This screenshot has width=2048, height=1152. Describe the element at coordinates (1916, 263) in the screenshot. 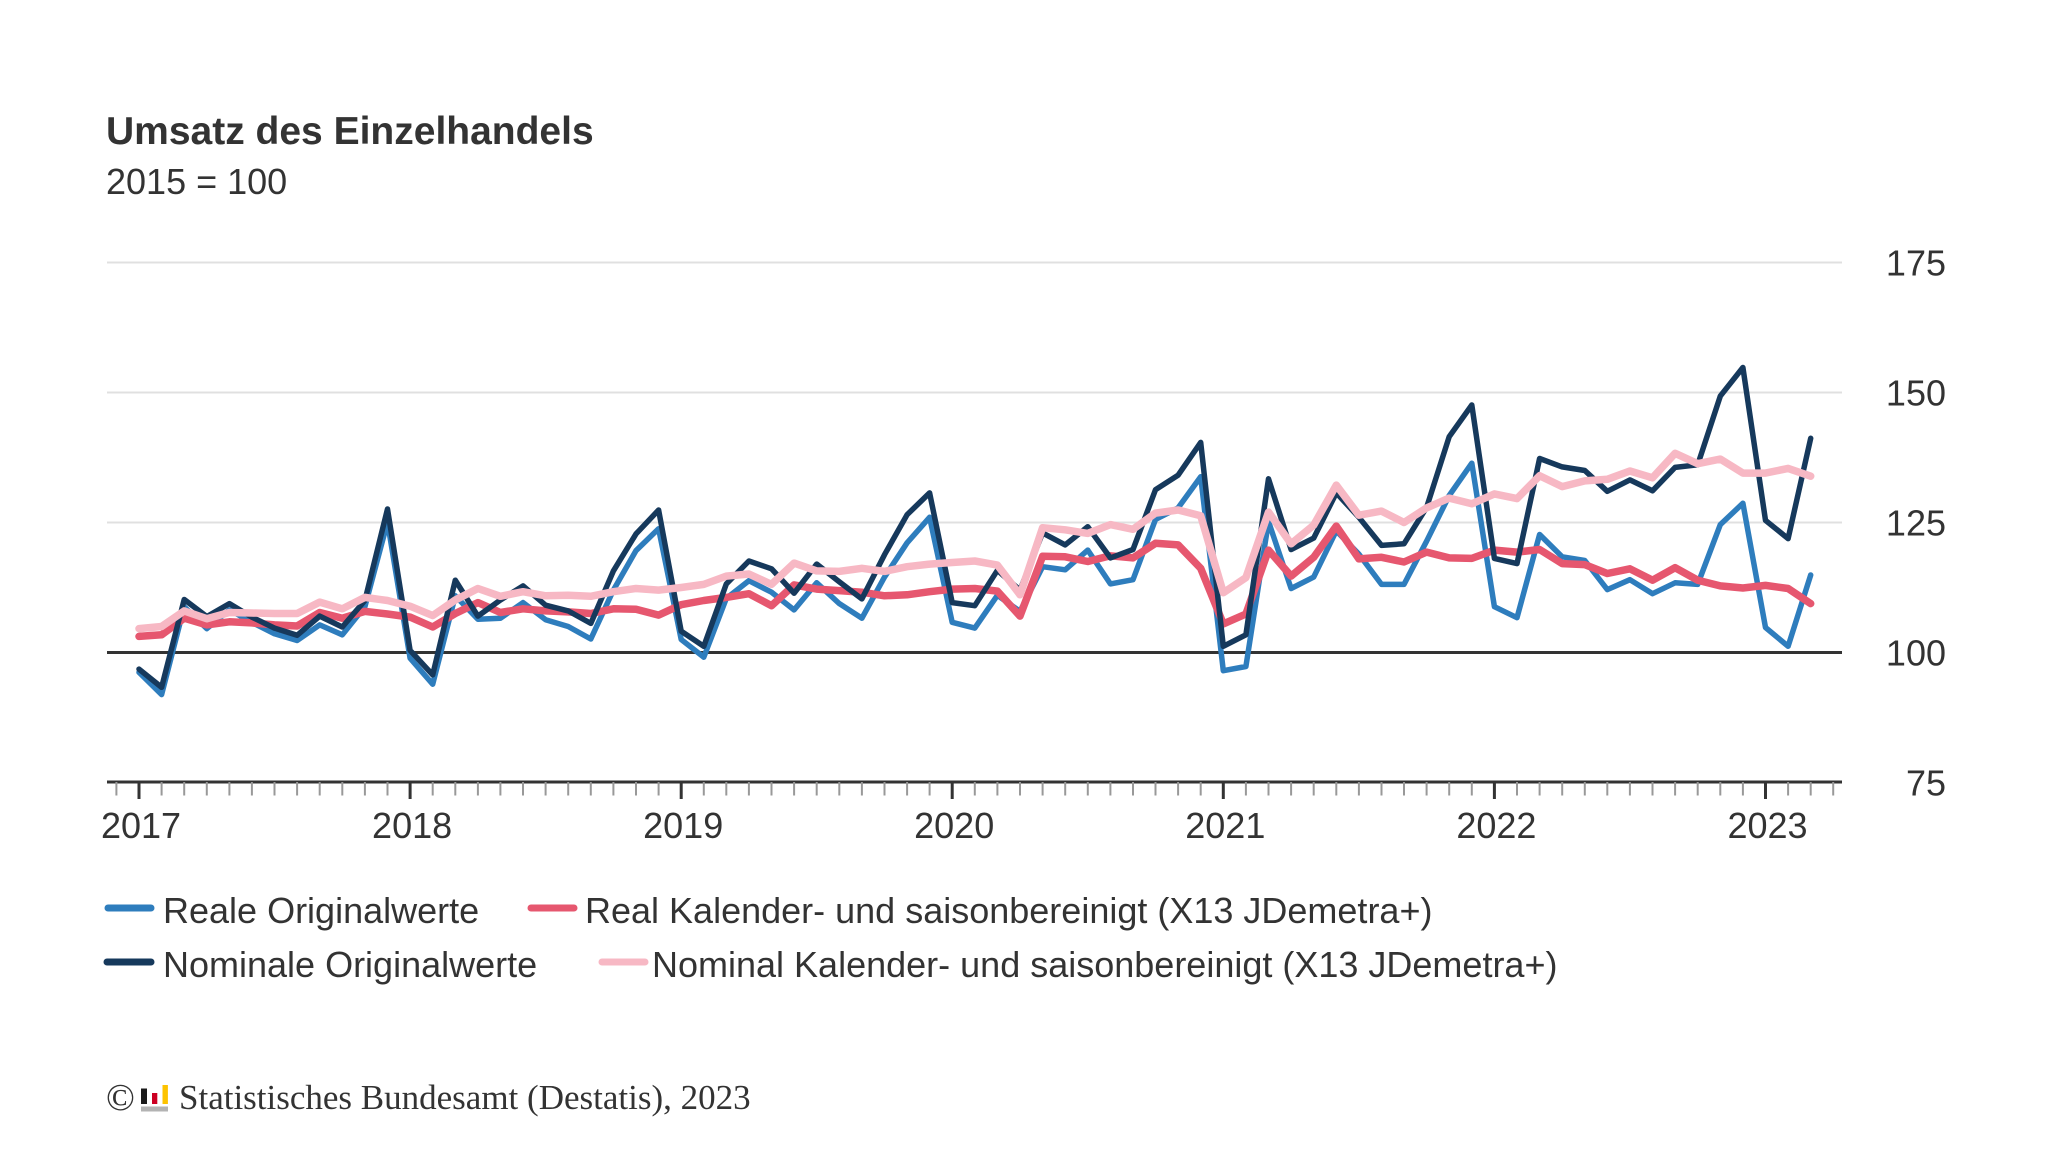

I see `svg-text: 175` at that location.